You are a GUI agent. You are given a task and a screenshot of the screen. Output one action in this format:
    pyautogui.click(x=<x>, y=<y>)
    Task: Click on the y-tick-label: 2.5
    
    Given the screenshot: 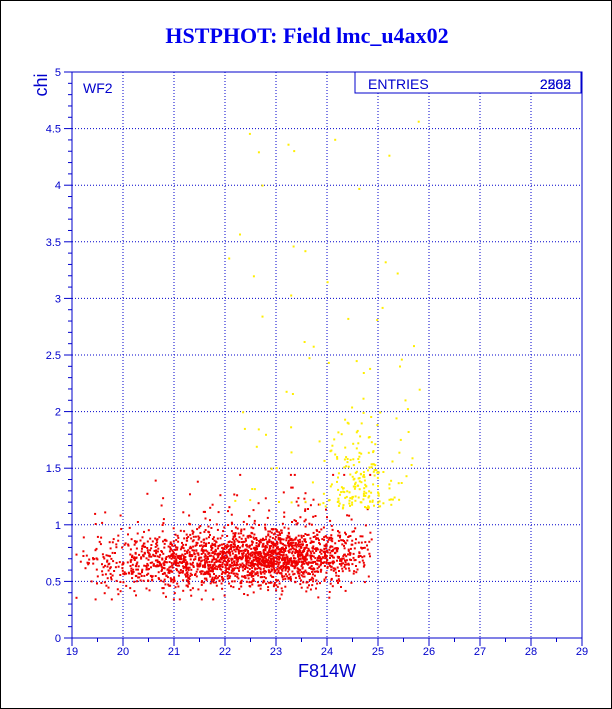 What is the action you would take?
    pyautogui.click(x=53, y=356)
    